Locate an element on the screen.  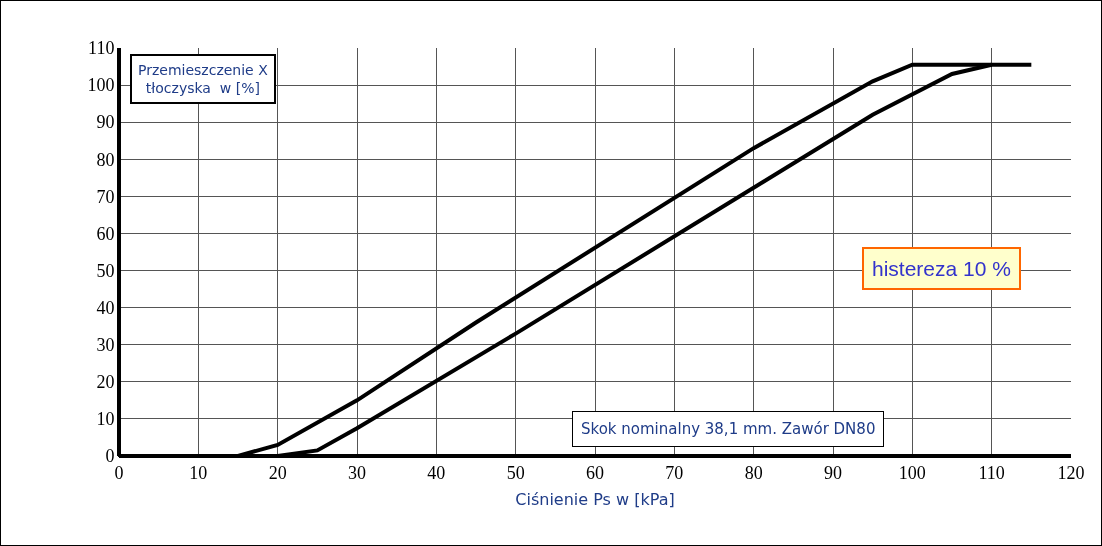
x-tick-label: 60 is located at coordinates (595, 472).